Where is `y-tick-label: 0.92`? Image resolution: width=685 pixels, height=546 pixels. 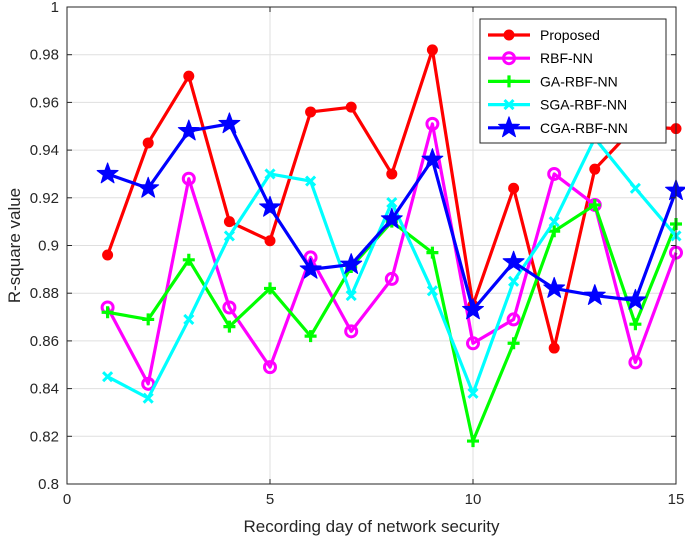 y-tick-label: 0.92 is located at coordinates (44, 198).